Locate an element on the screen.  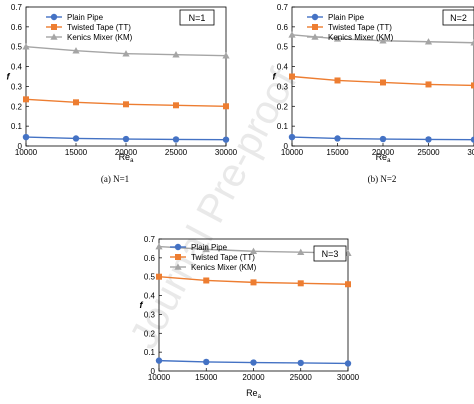
n-label: N=3 is located at coordinates (330, 254).